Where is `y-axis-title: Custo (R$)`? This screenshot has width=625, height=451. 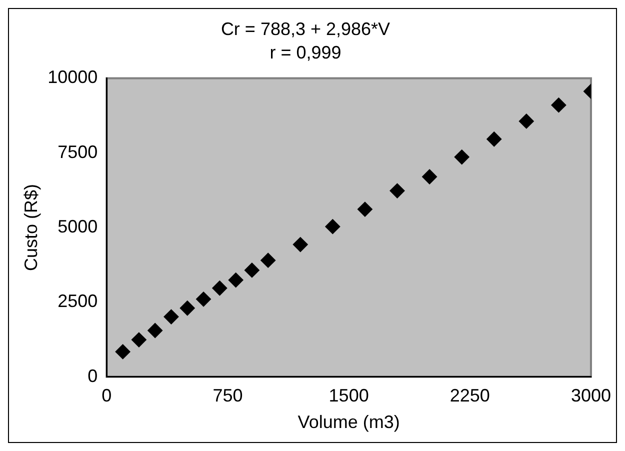 y-axis-title: Custo (R$) is located at coordinates (30, 228).